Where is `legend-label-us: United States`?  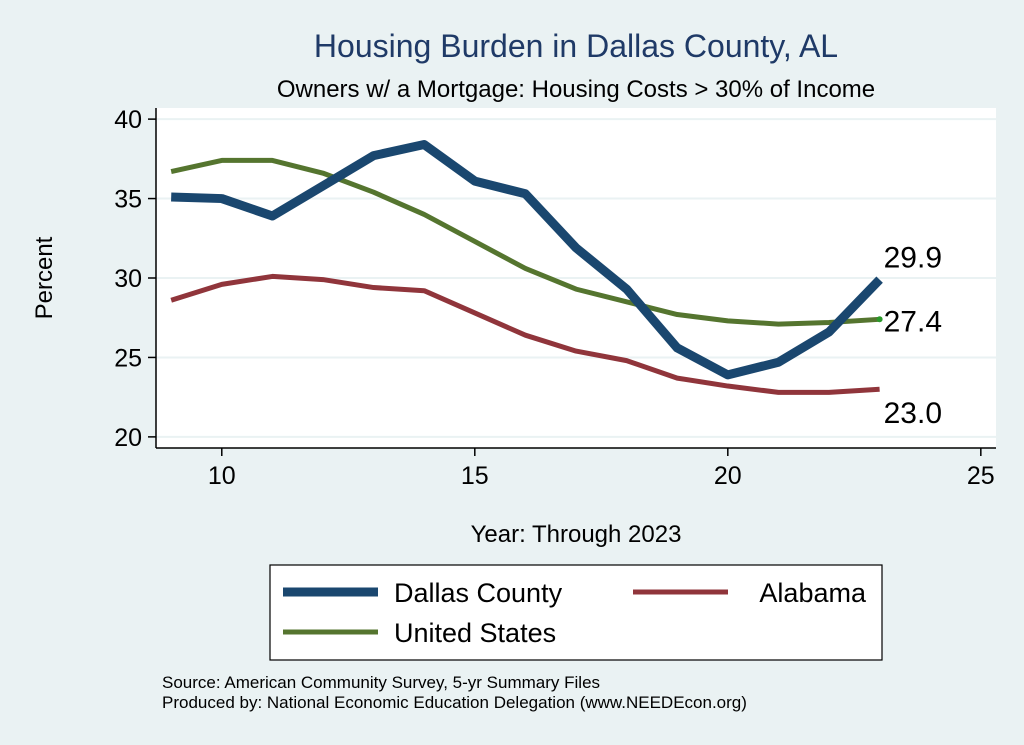
legend-label-us: United States is located at coordinates (475, 633).